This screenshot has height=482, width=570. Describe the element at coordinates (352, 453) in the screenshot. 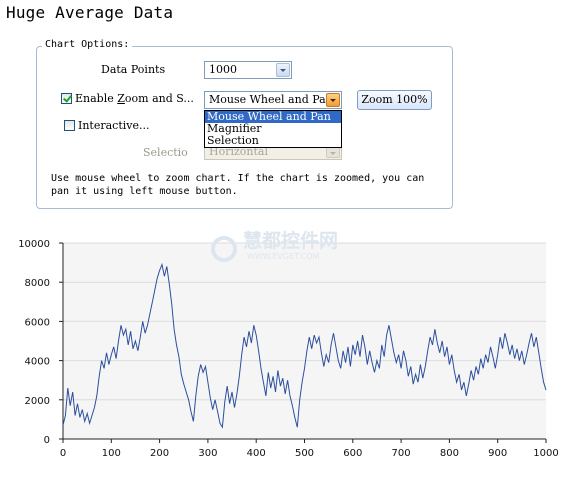

I see `x-tick-label: 600` at that location.